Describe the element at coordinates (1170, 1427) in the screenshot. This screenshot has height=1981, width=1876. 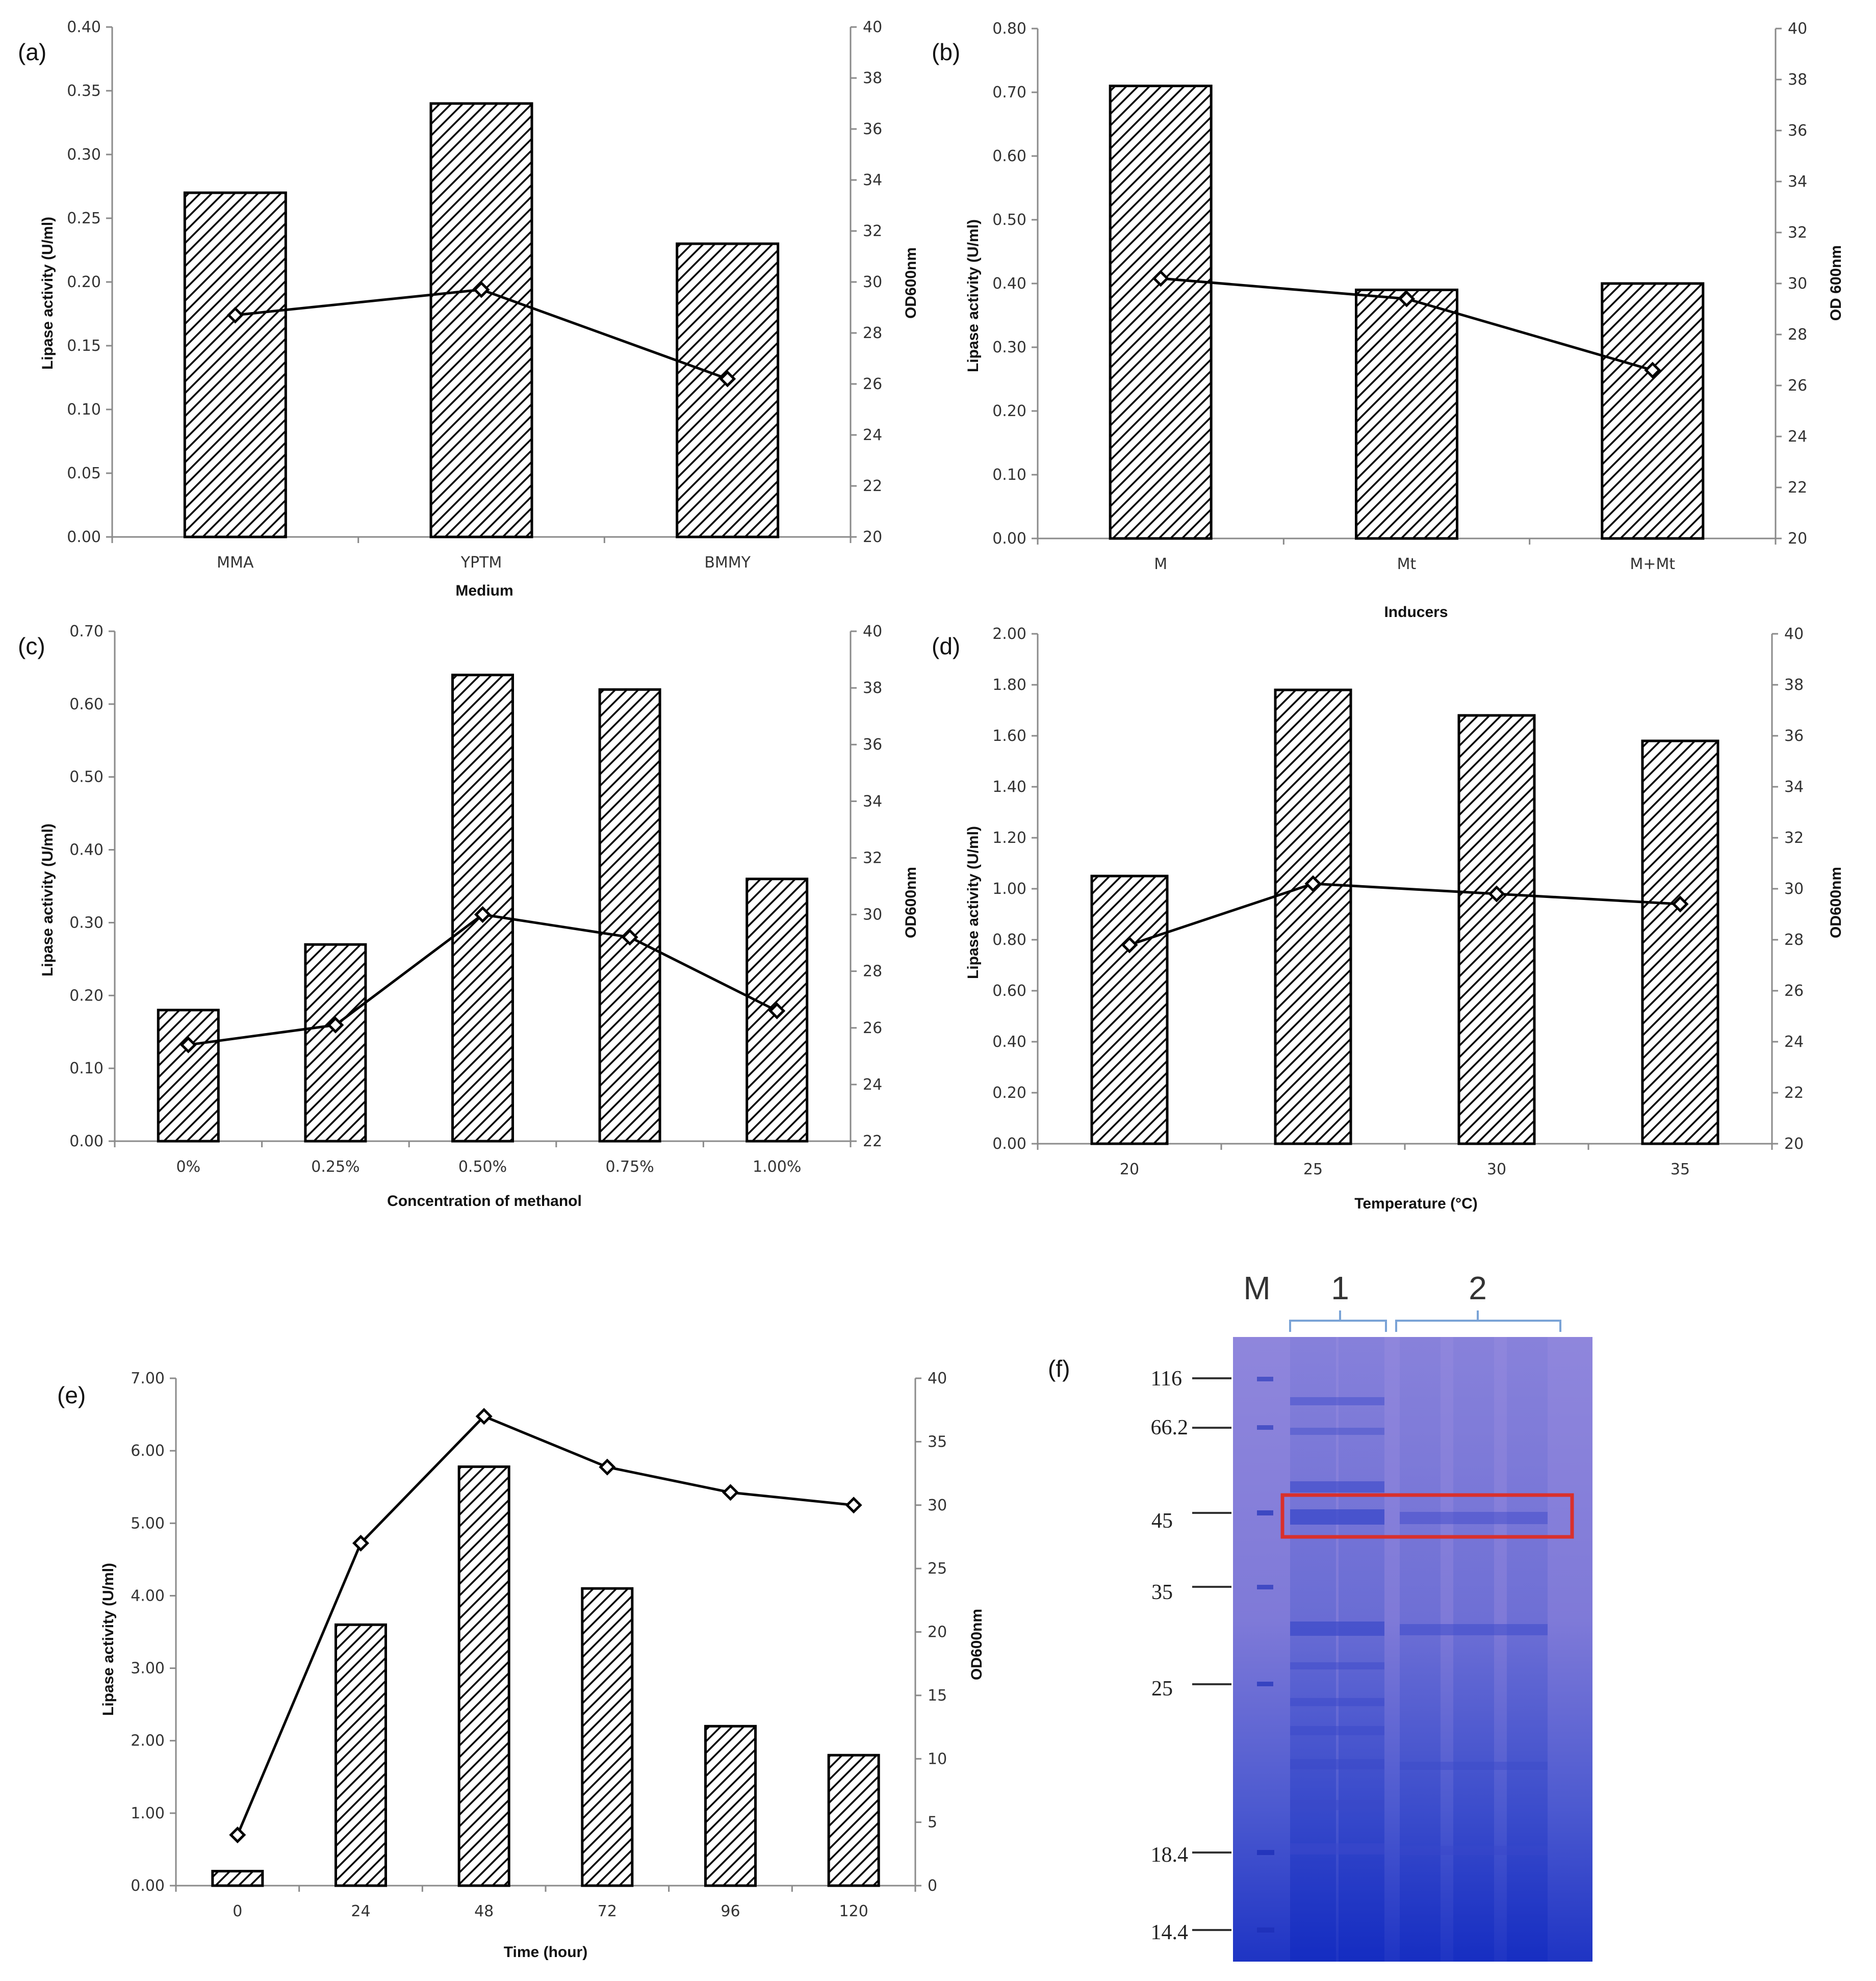
I see `marker-label: 66.2` at that location.